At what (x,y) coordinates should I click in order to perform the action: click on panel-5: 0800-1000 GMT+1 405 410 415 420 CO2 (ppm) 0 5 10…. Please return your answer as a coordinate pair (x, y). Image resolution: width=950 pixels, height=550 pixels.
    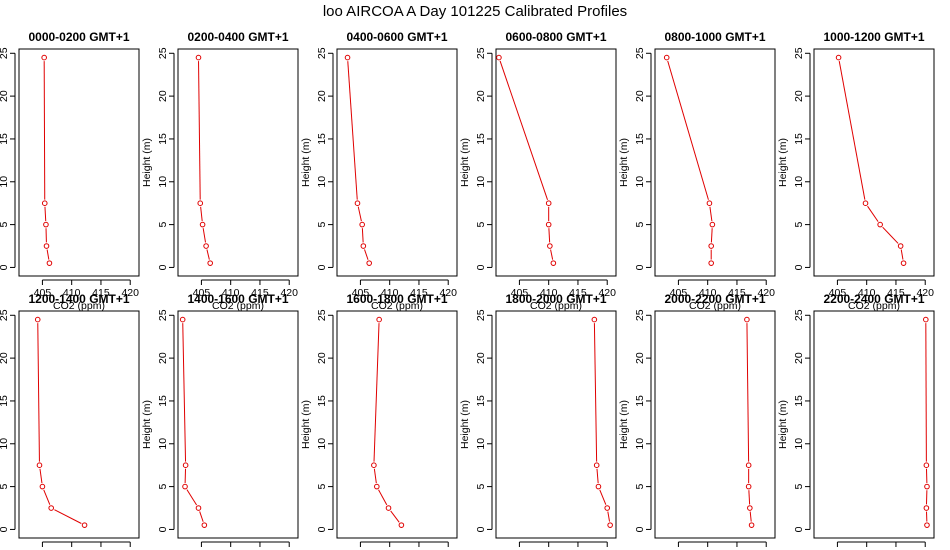
    Looking at the image, I should click on (697, 171).